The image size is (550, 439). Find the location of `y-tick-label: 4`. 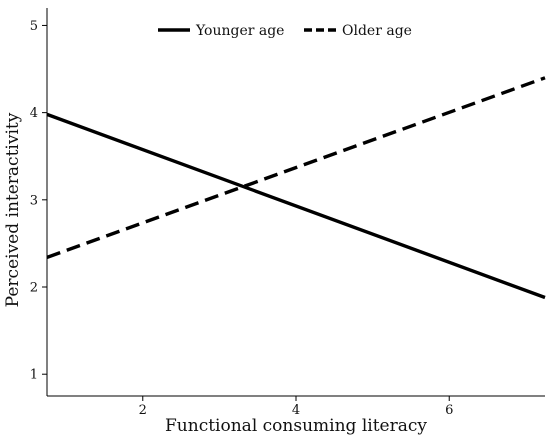

y-tick-label: 4 is located at coordinates (34, 113).